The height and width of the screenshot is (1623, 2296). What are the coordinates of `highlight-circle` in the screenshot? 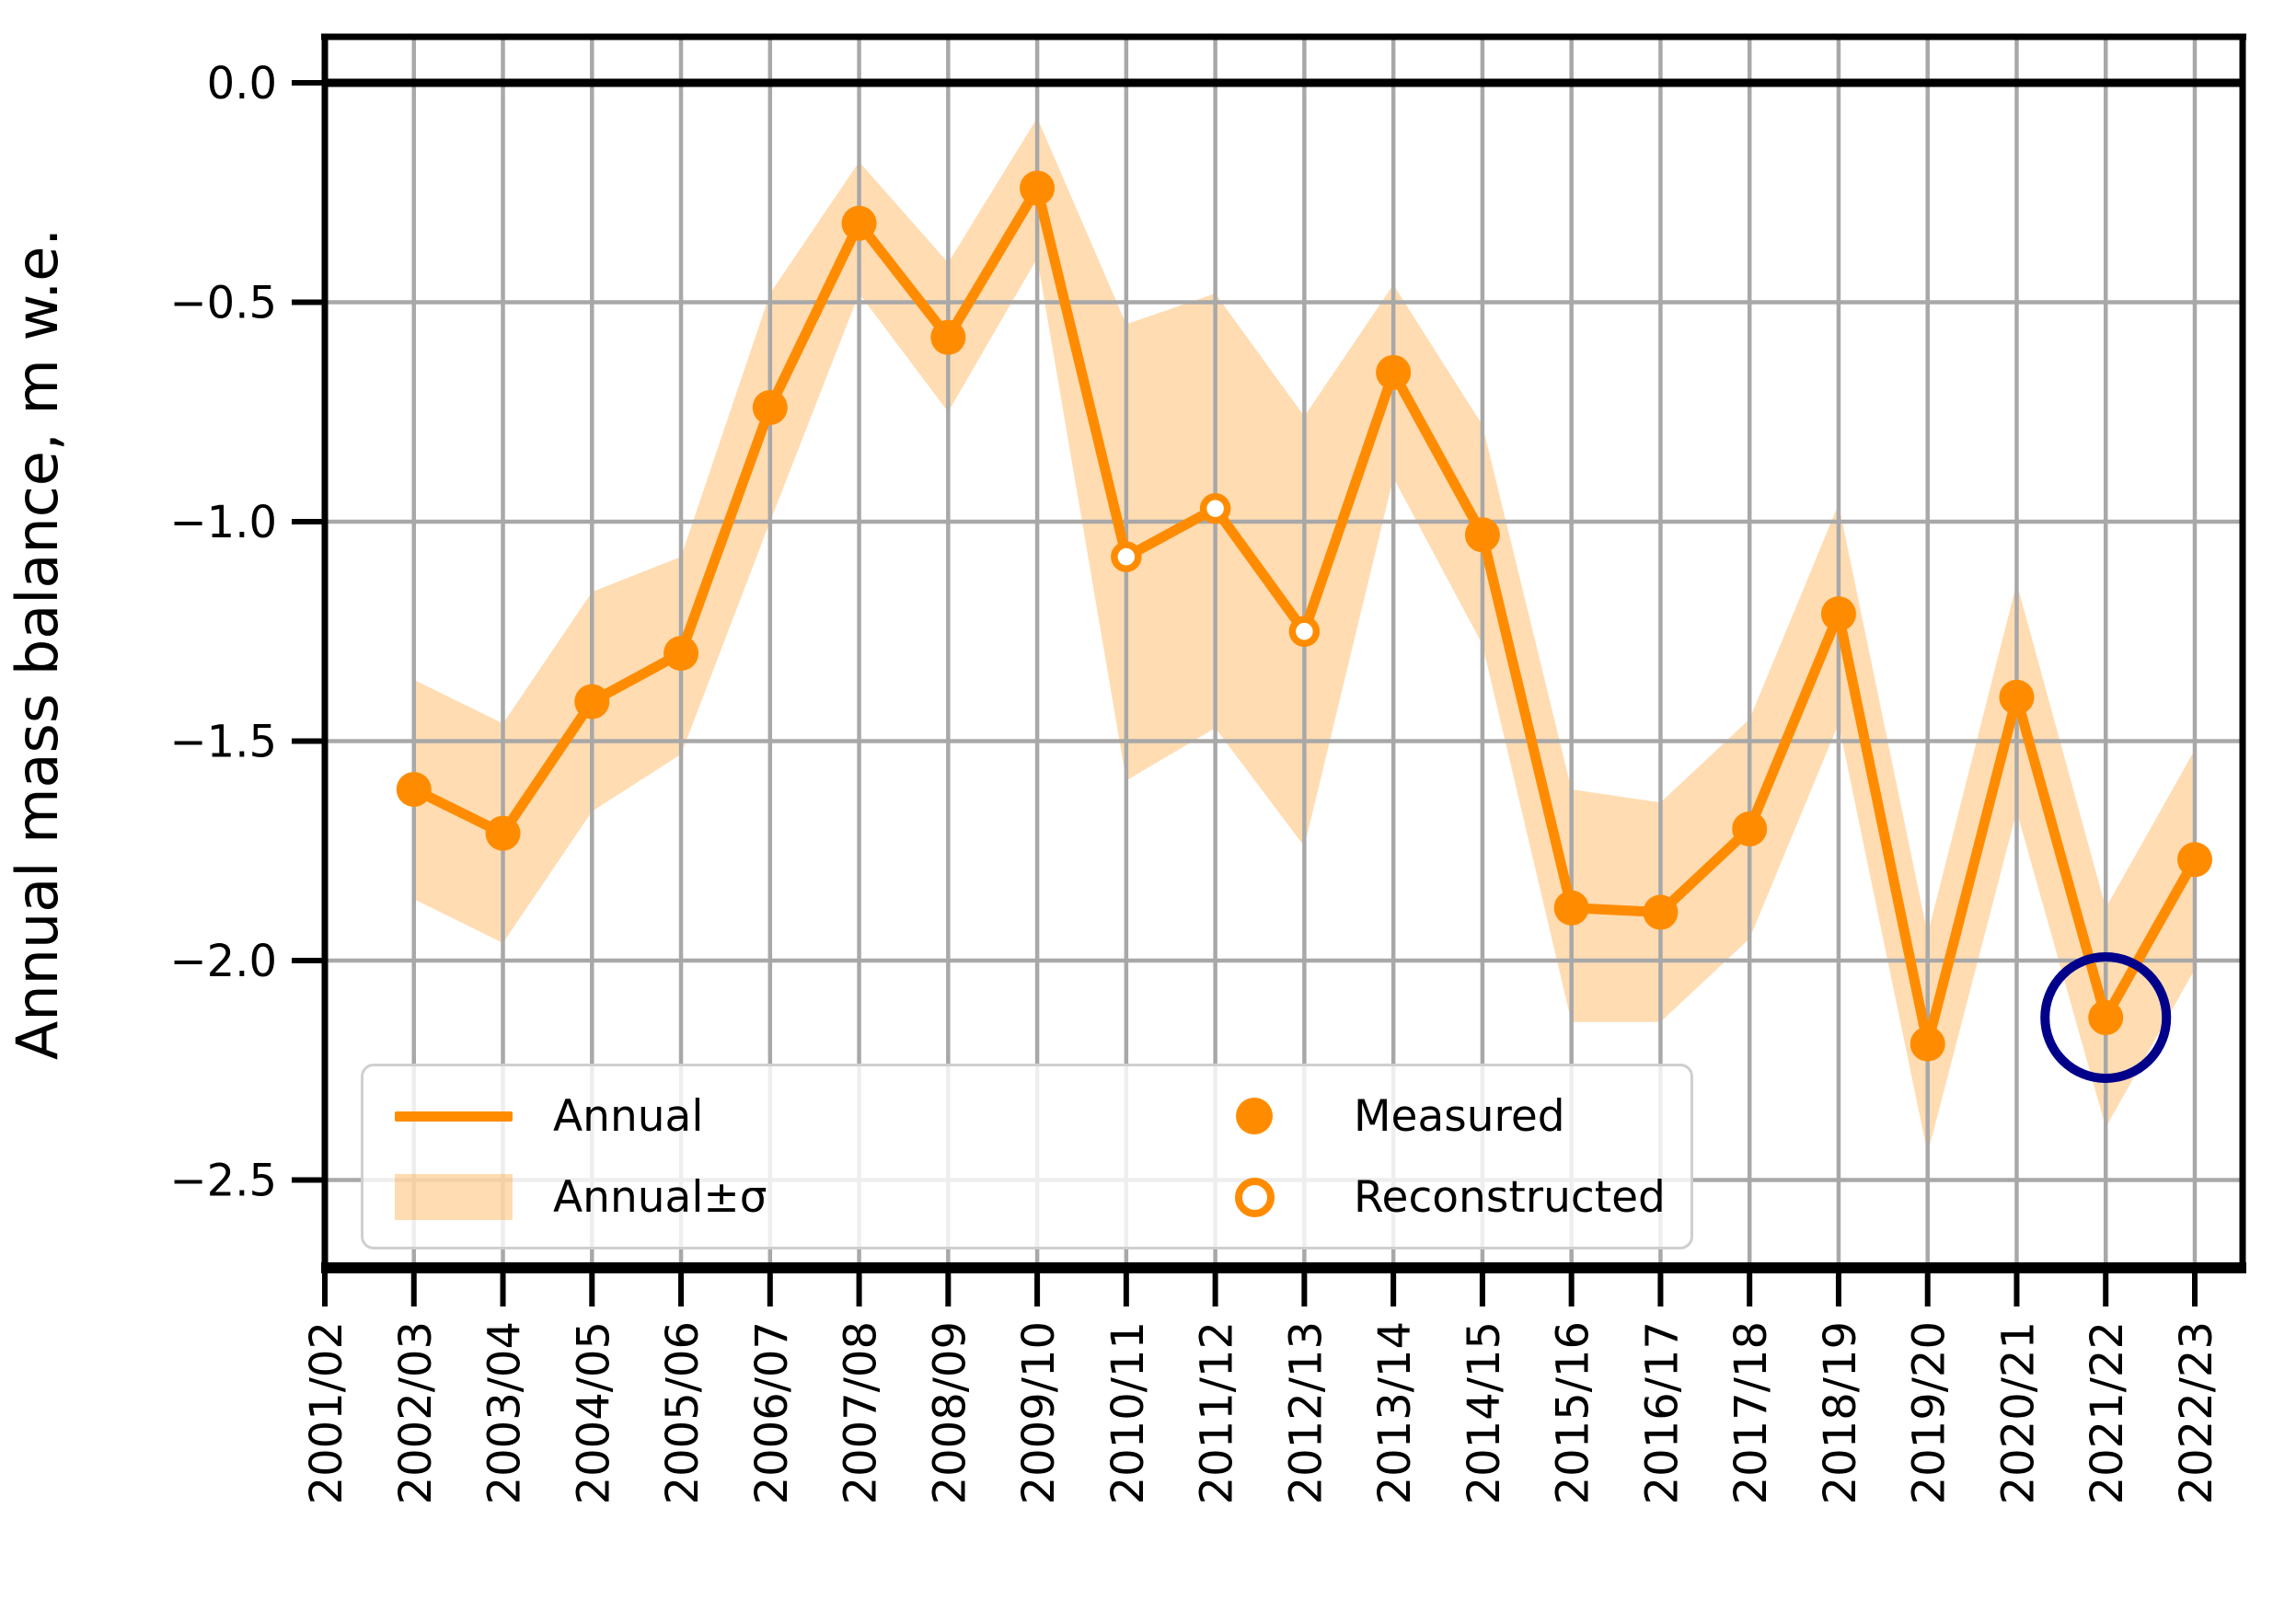 It's located at (2106, 1018).